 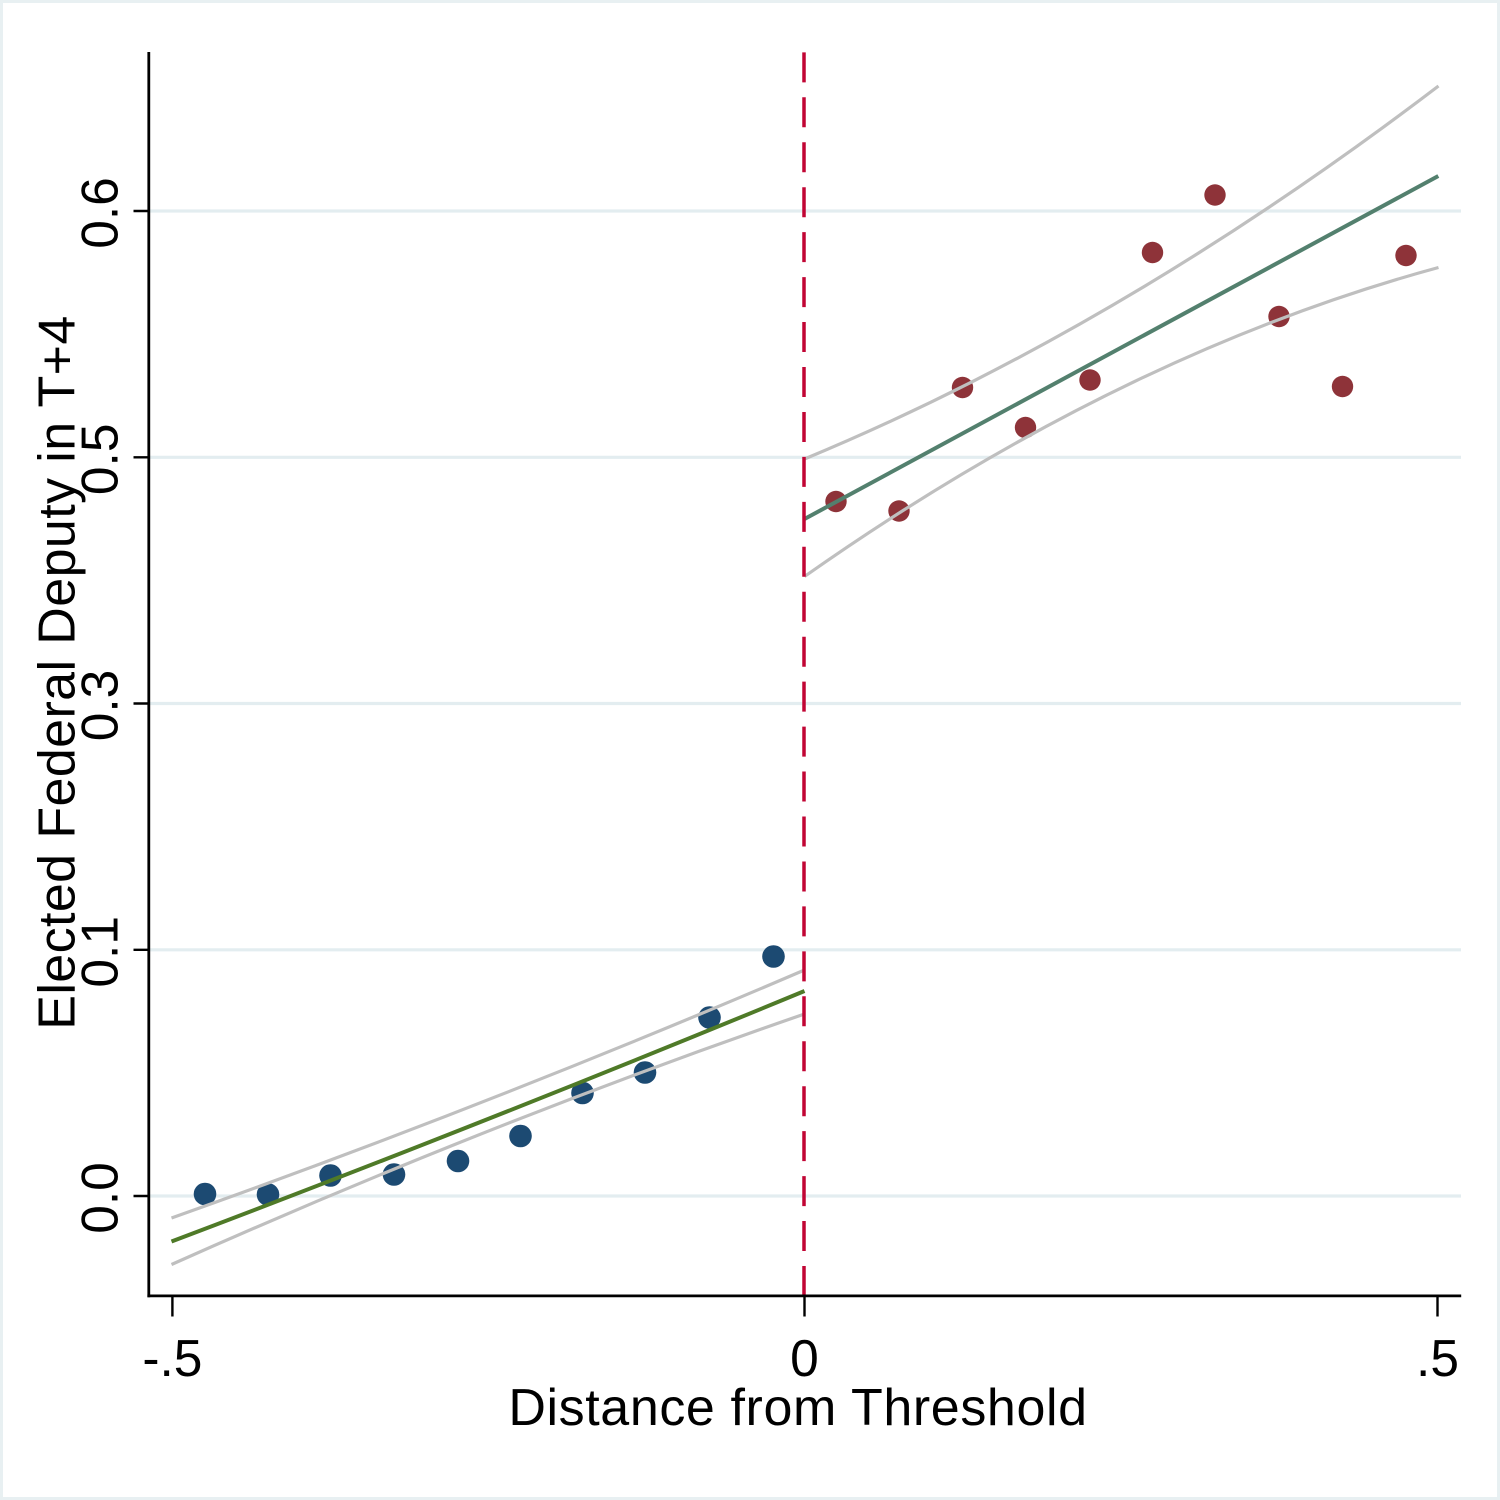 What do you see at coordinates (797, 1408) in the screenshot?
I see `svg-text: Distance from Threshold` at bounding box center [797, 1408].